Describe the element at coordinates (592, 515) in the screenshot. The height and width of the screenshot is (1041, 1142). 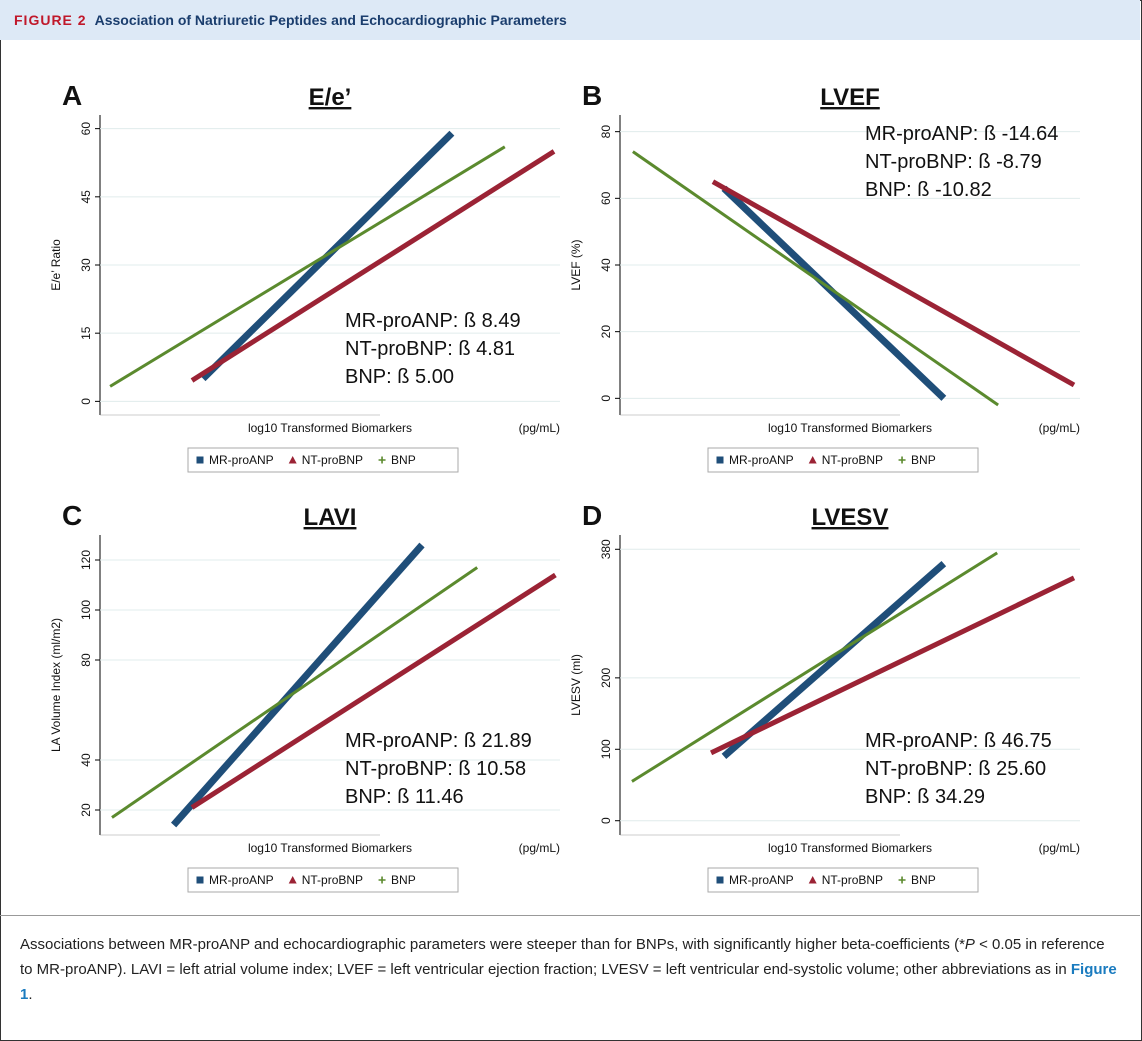
I see `panel-label: D` at that location.